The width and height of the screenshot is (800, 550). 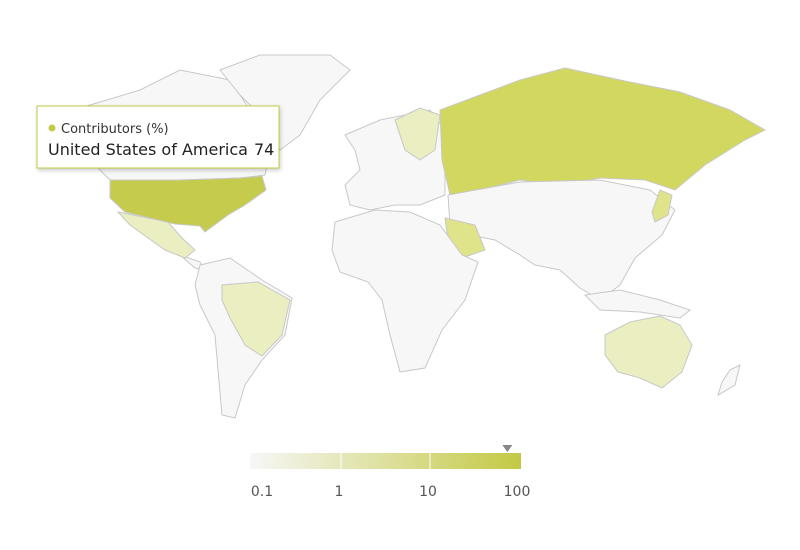 I want to click on legend-symbol, so click(x=52, y=128).